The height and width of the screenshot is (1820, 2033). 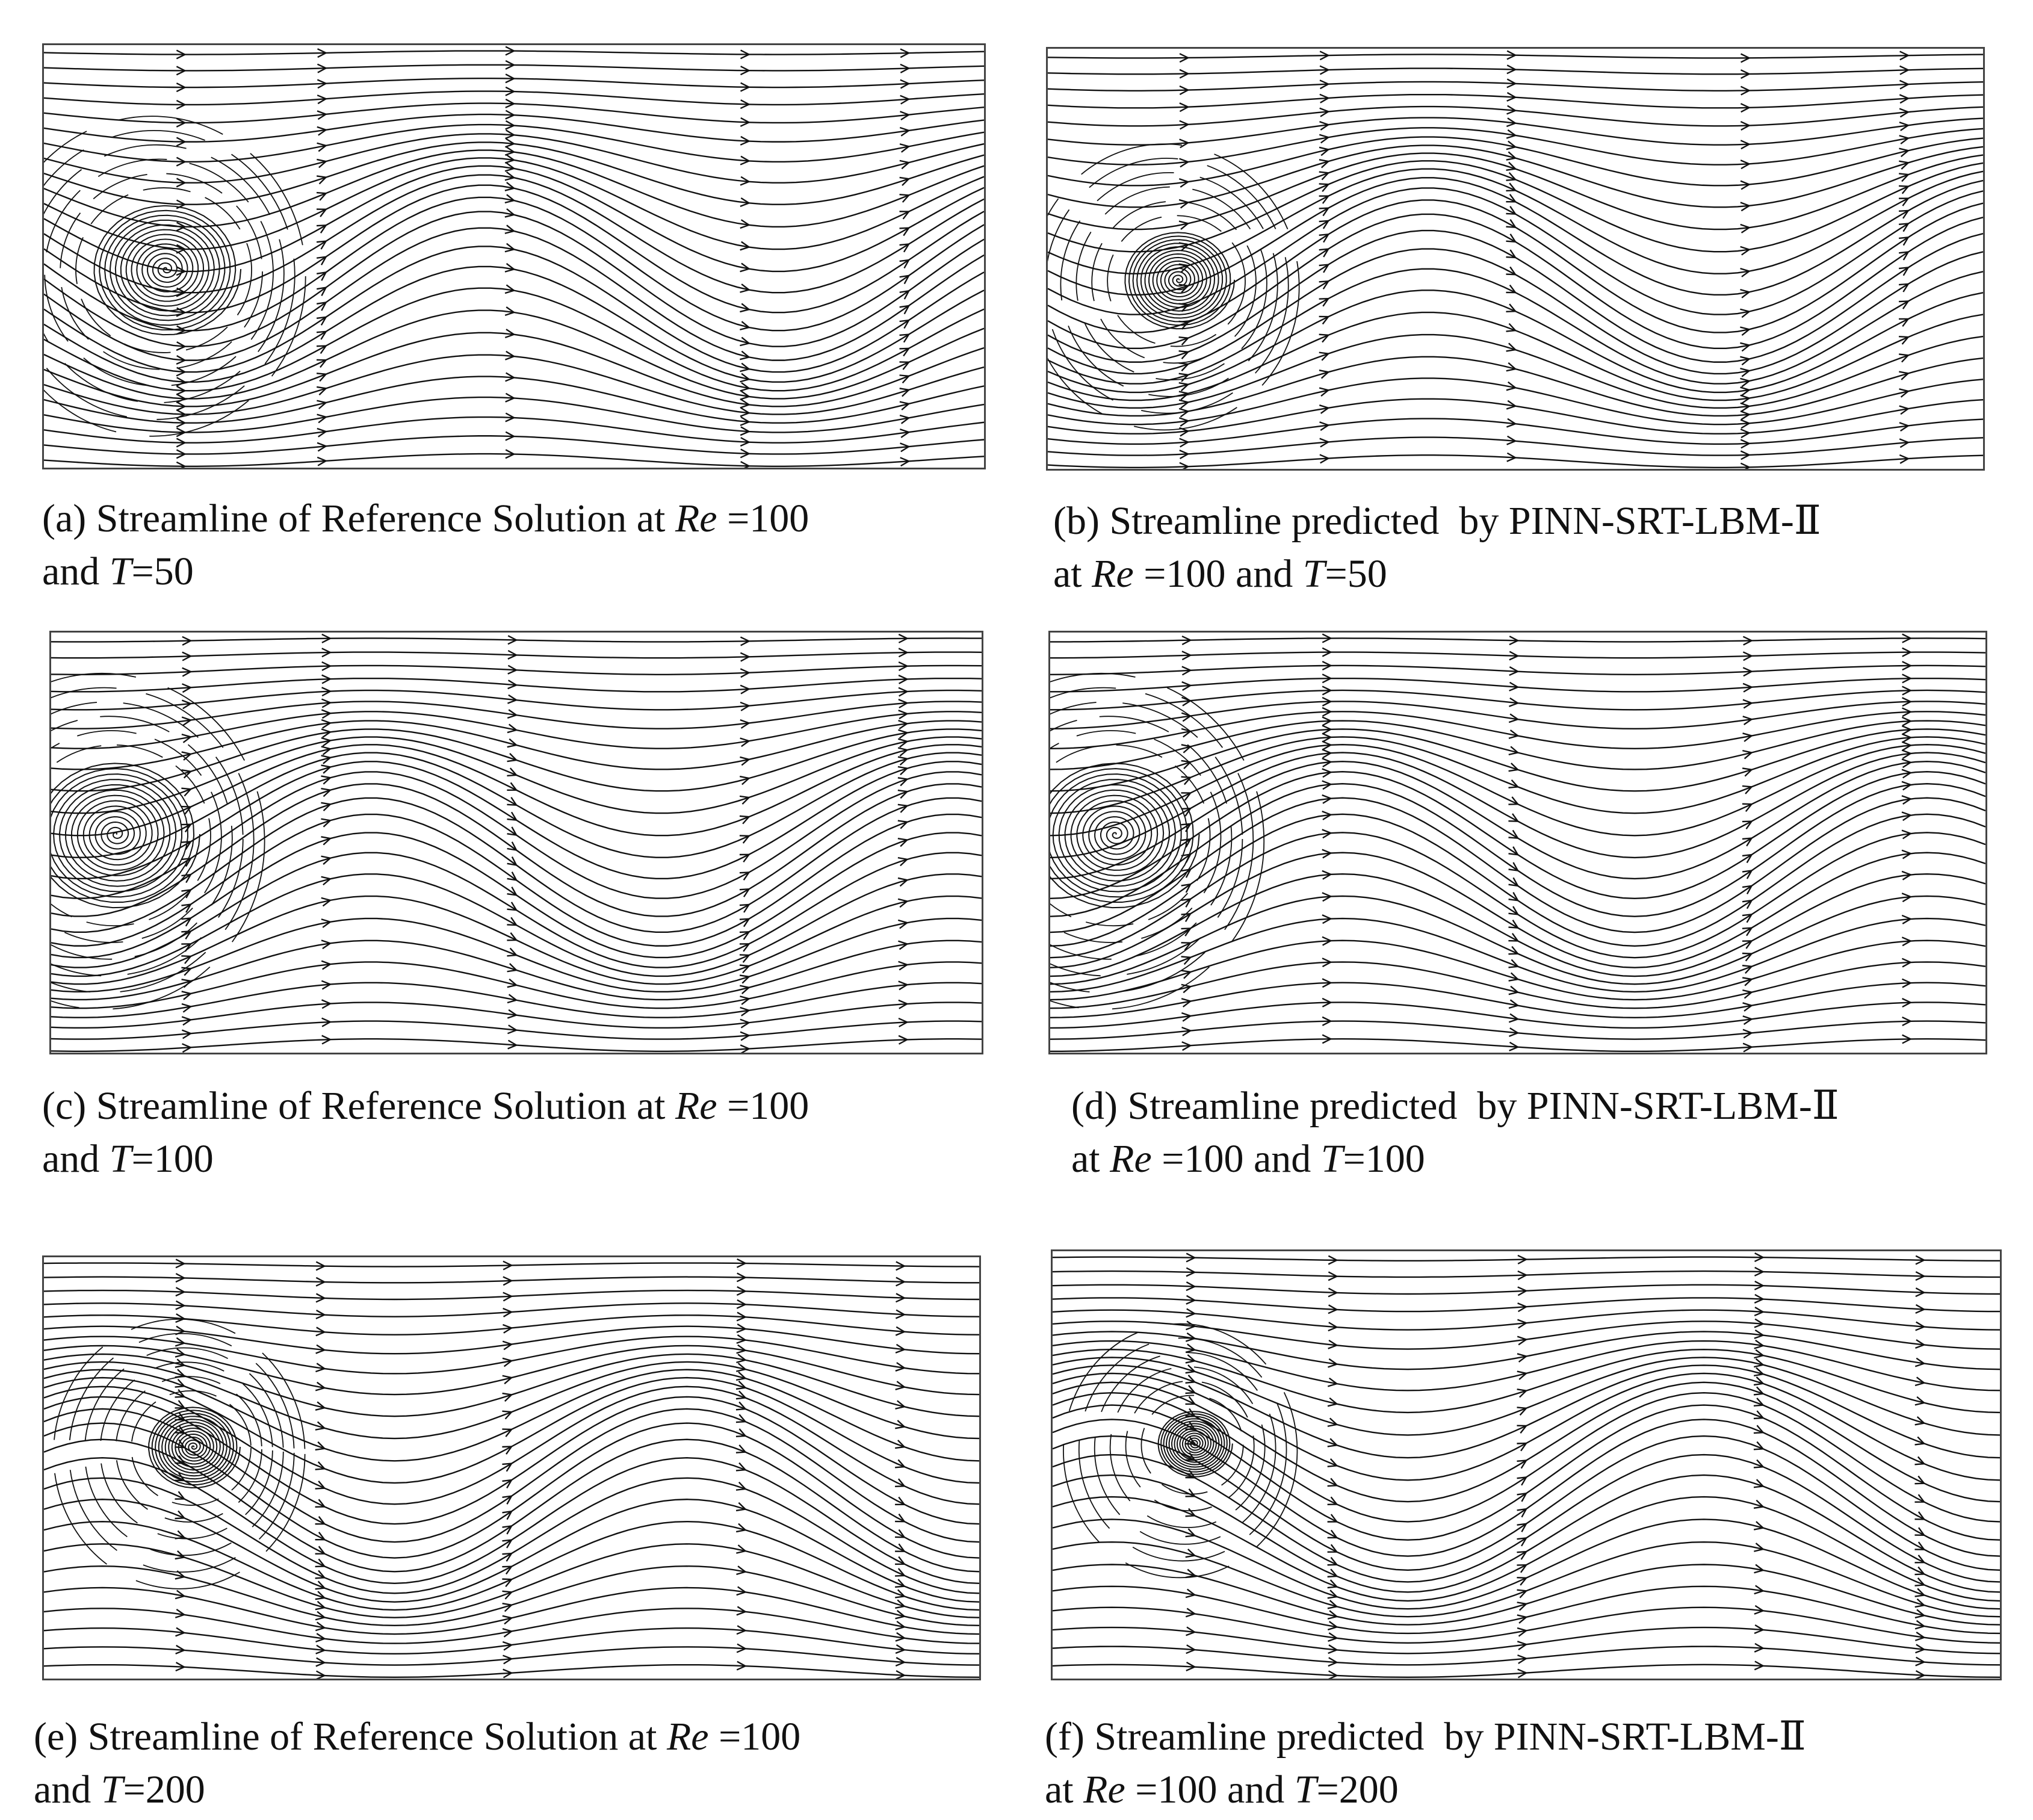 I want to click on streamline, so click(x=512, y=1506).